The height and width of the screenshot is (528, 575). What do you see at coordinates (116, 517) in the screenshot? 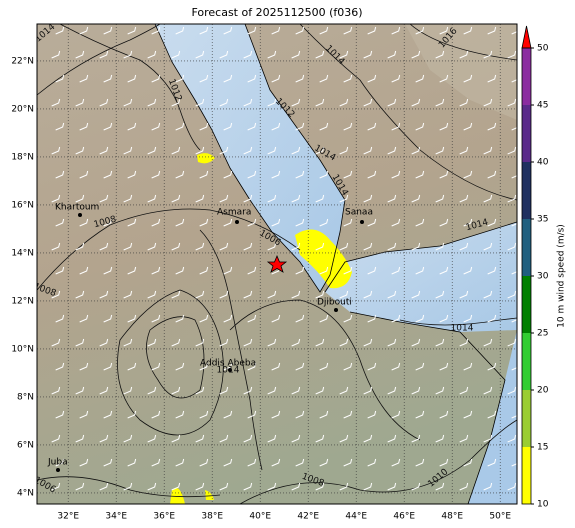
I see `x-tick-label: 34°E` at bounding box center [116, 517].